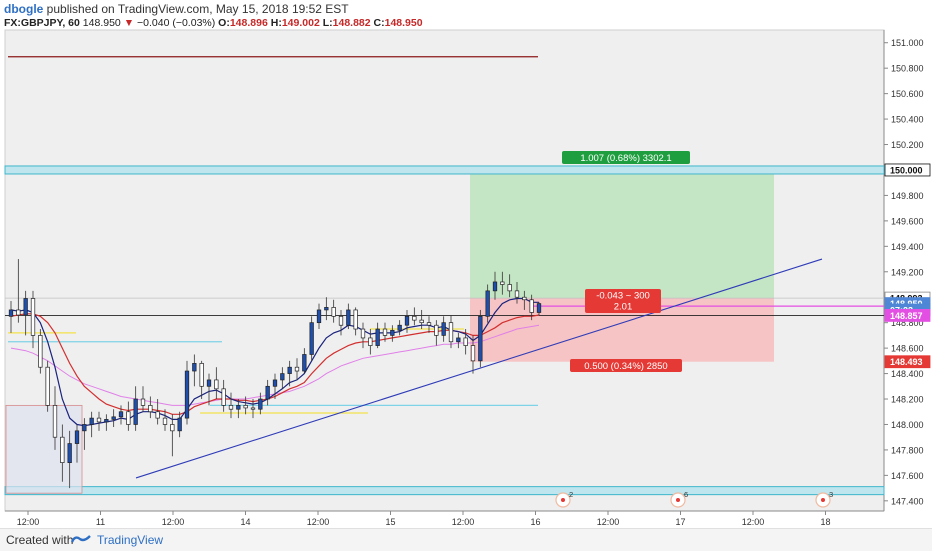 This screenshot has height=551, width=932. Describe the element at coordinates (300, 23) in the screenshot. I see `high-value: 149.002` at that location.